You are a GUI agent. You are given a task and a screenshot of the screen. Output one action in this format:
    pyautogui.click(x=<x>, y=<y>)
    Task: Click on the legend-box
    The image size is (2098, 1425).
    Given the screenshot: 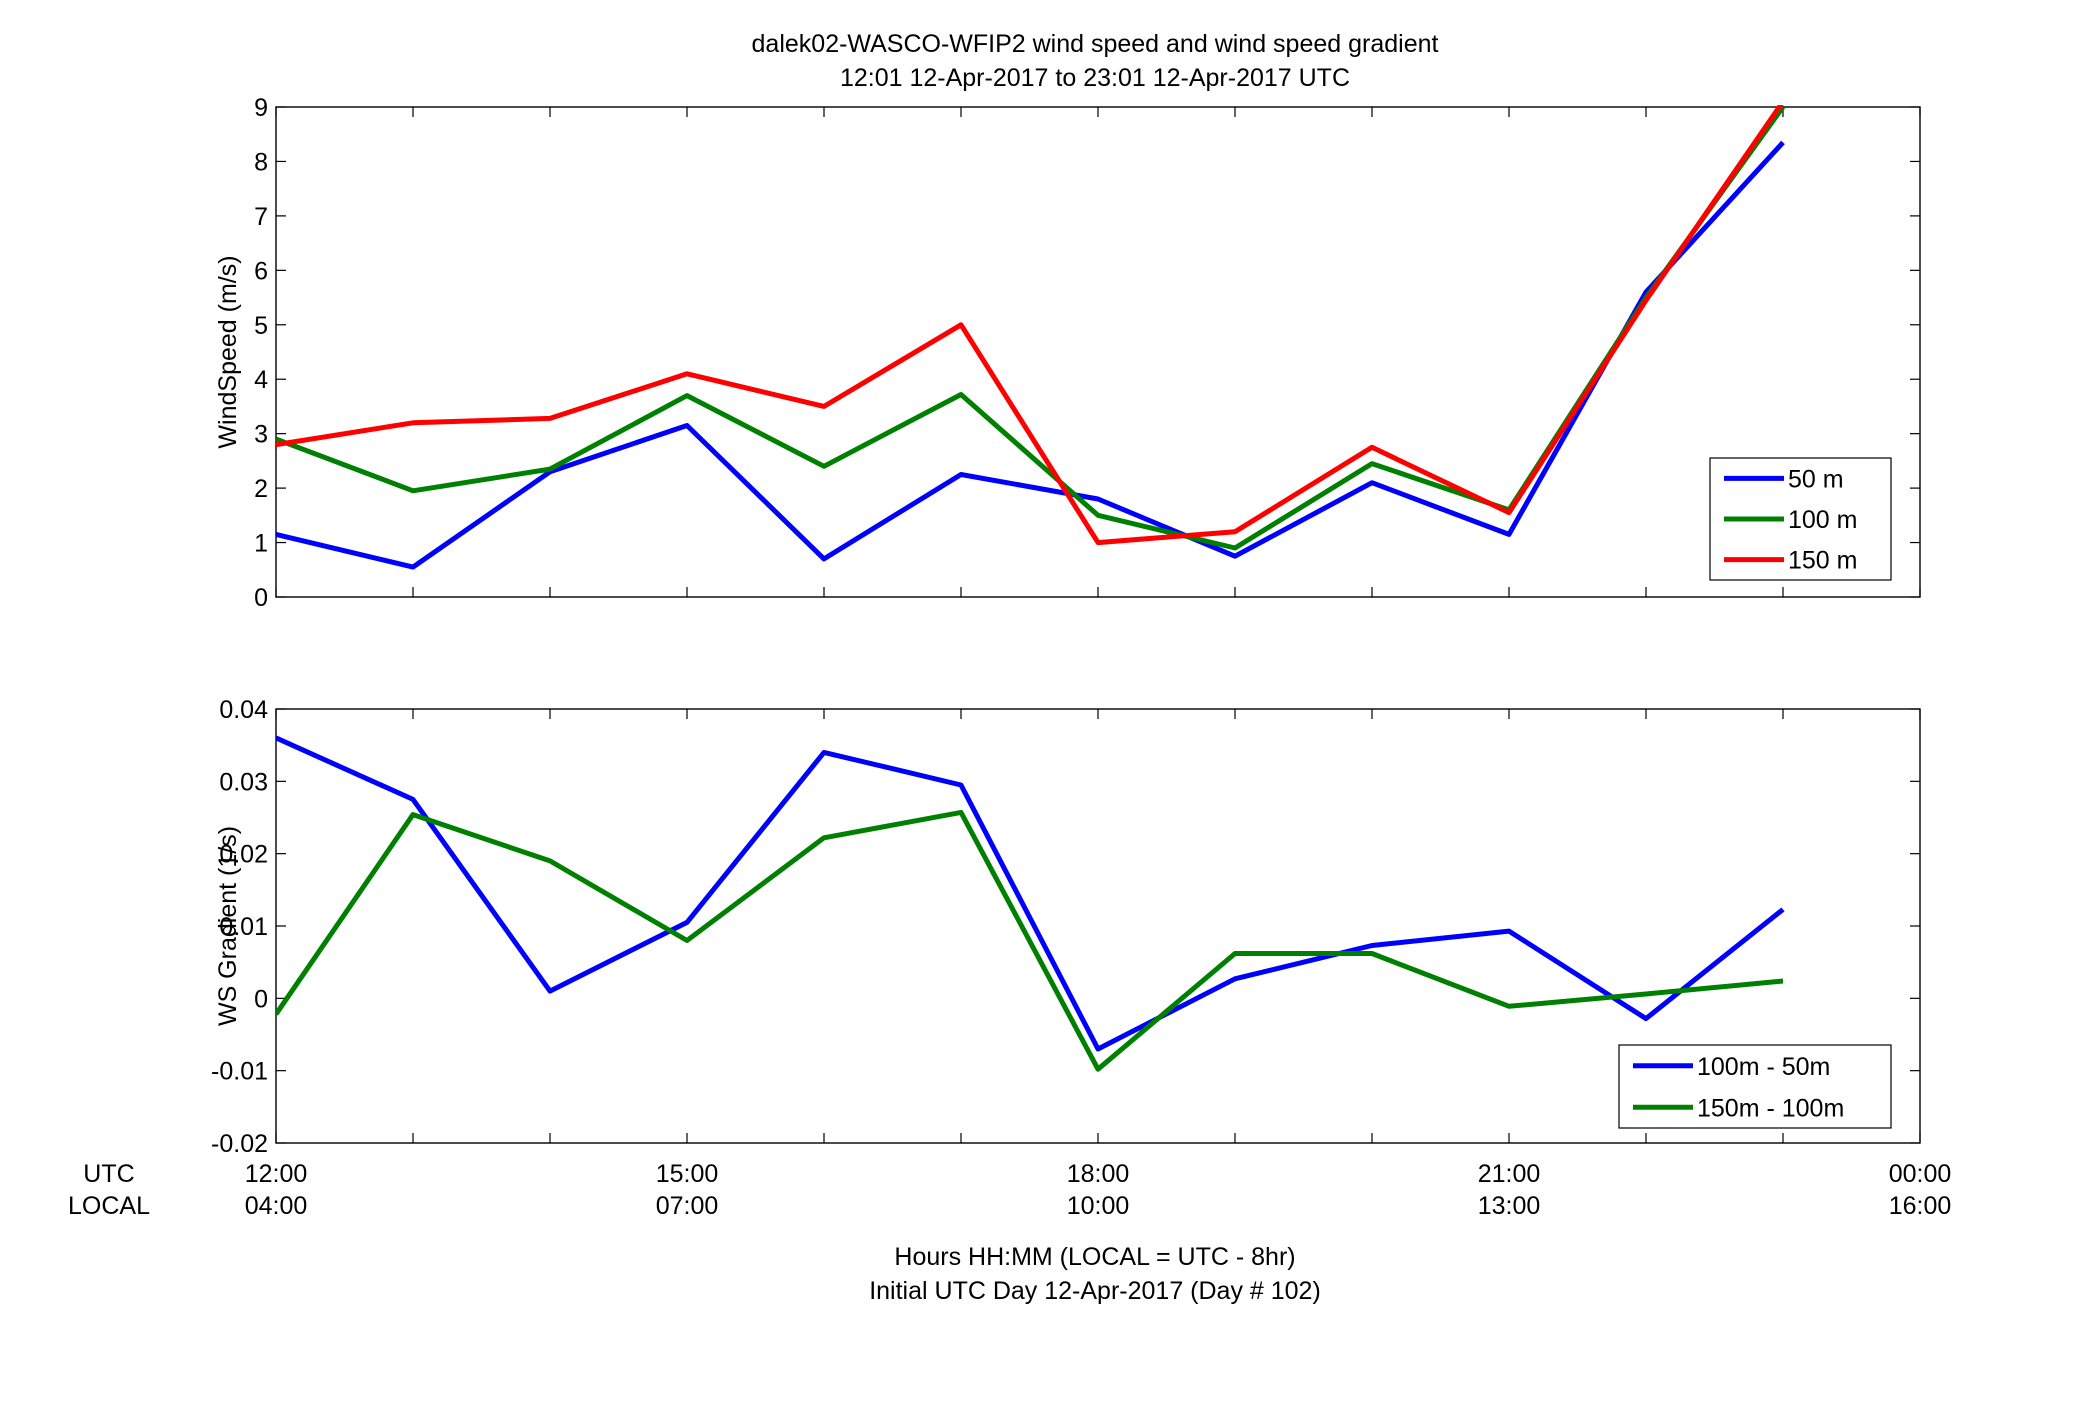 What is the action you would take?
    pyautogui.click(x=1755, y=1086)
    